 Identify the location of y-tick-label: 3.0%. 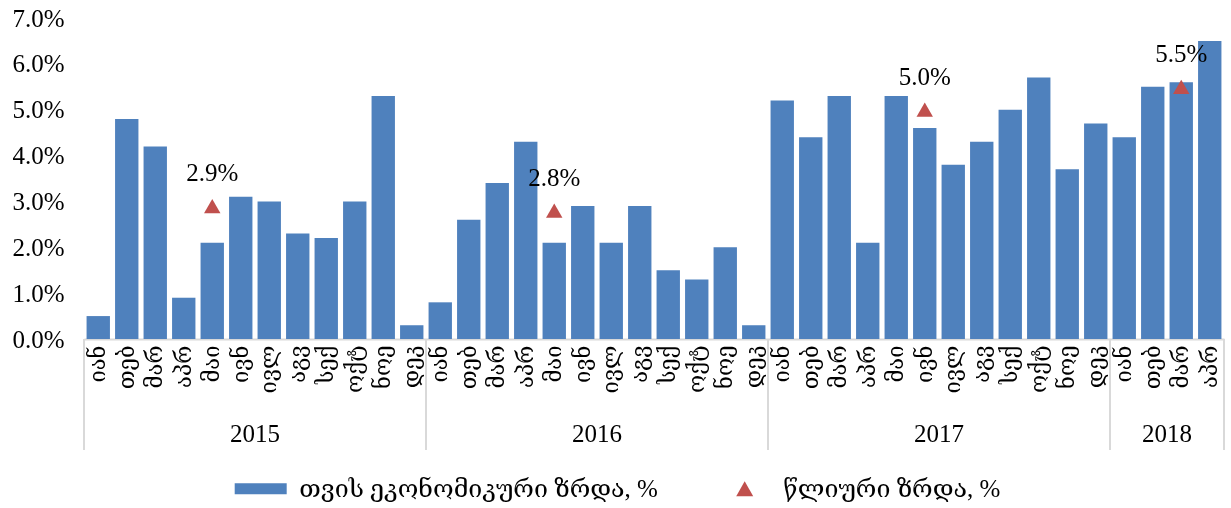
(38, 201).